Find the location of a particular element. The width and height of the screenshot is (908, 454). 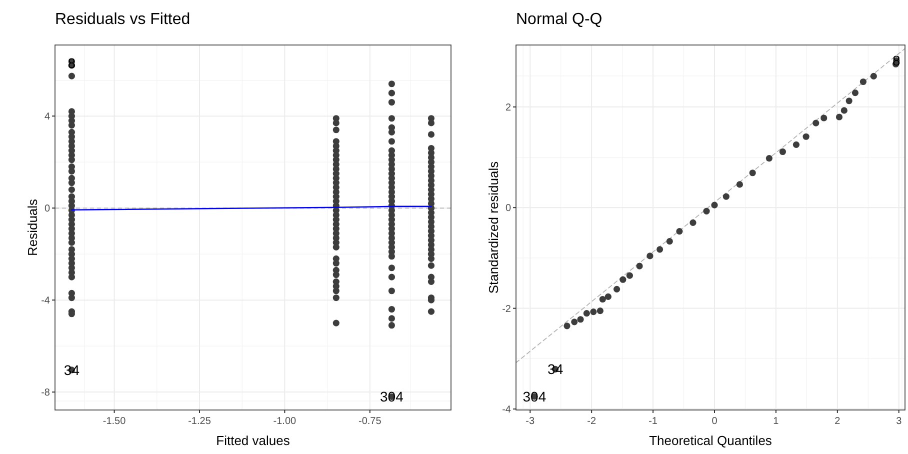

x-tick-label: -2 is located at coordinates (591, 421).